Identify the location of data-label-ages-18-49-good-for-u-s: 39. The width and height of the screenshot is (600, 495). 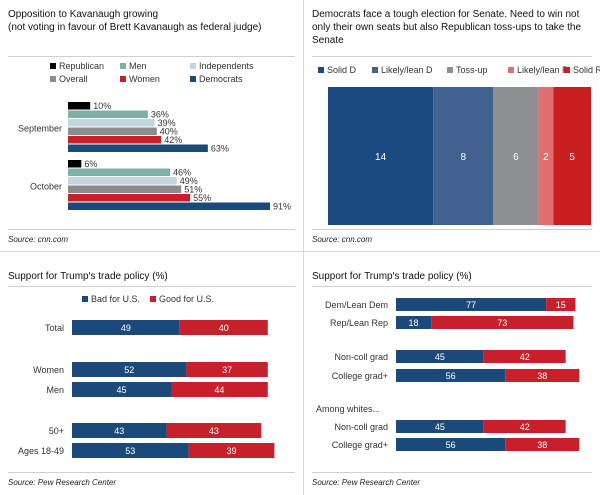
(231, 451).